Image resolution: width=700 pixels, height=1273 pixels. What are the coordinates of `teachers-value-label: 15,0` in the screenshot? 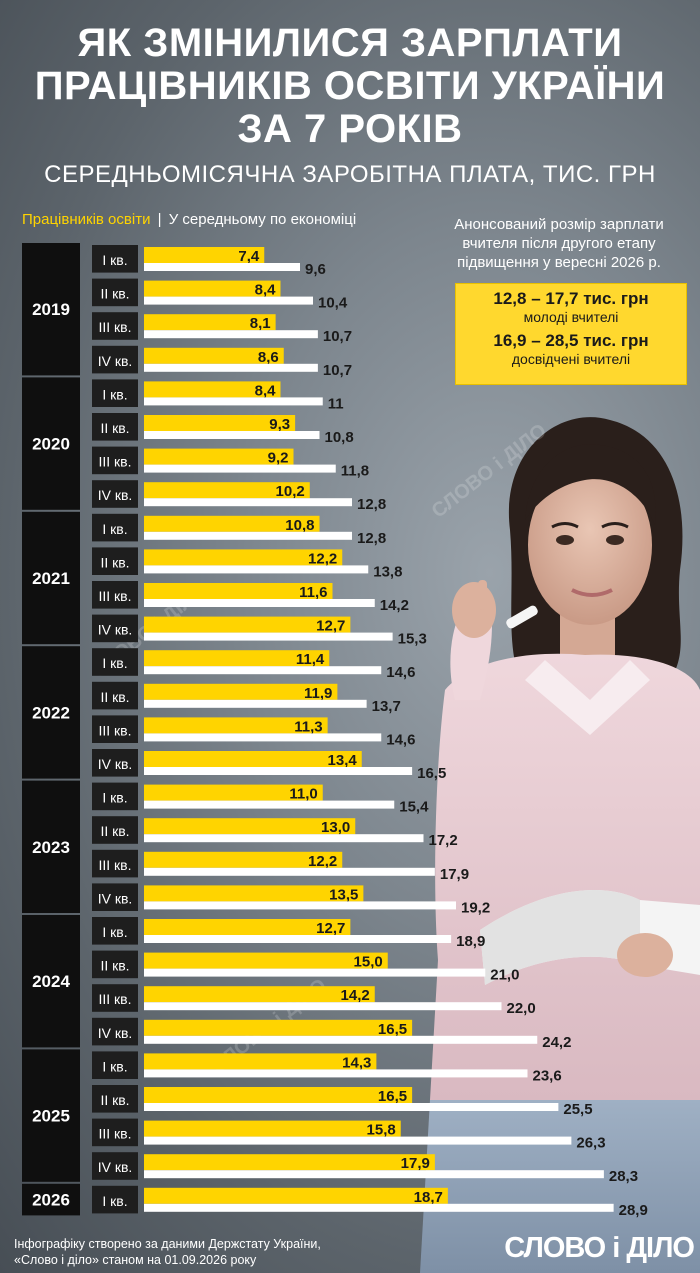 It's located at (368, 962).